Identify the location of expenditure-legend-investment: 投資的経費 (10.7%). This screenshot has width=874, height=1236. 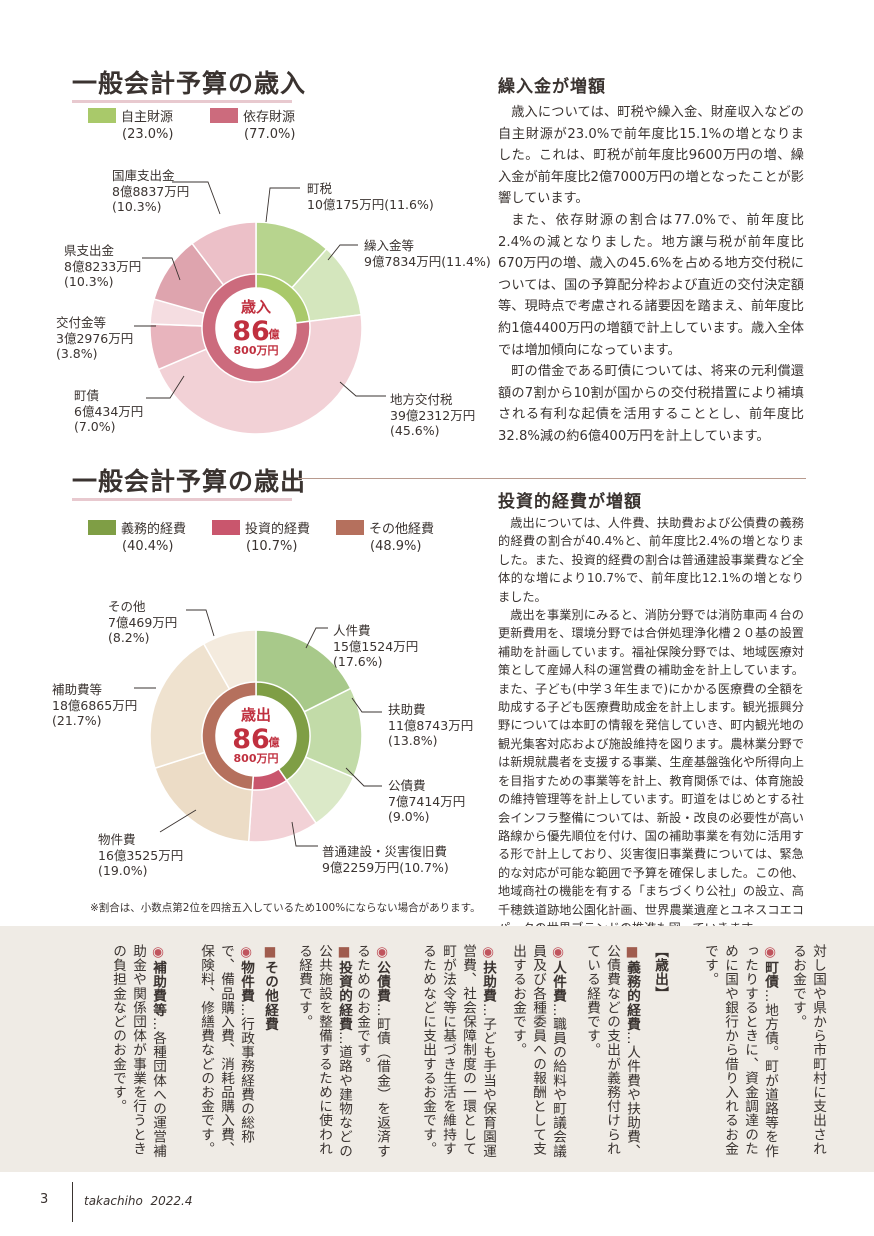
(261, 537).